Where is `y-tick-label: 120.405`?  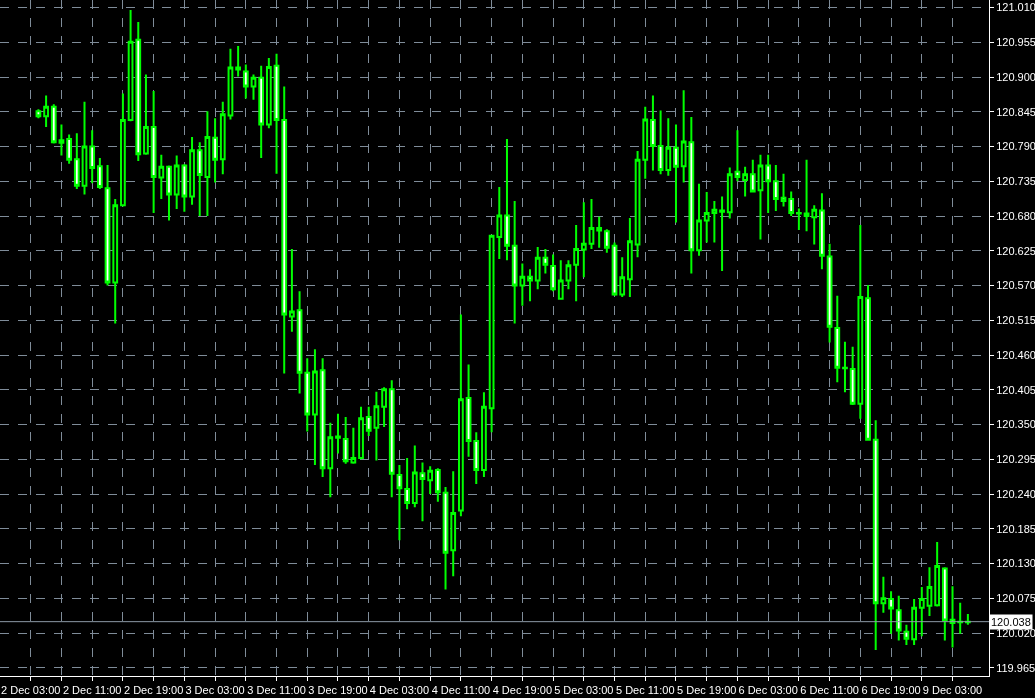 y-tick-label: 120.405 is located at coordinates (1015, 389).